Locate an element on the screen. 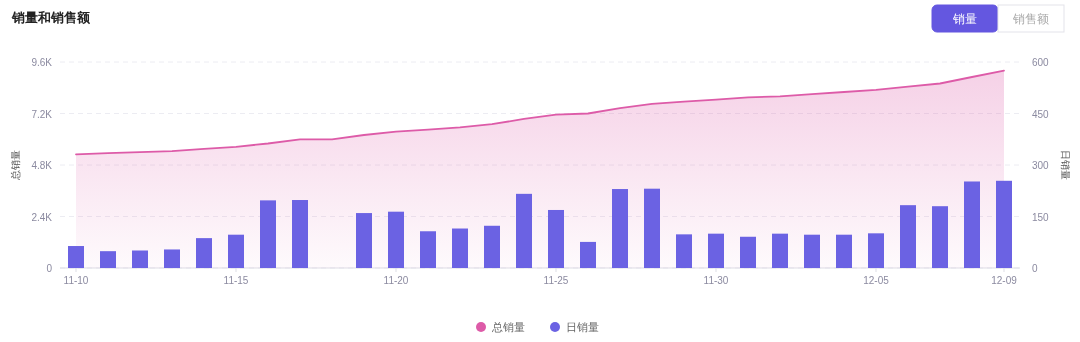 The height and width of the screenshot is (342, 1080). chart-title: 销量和销售额 is located at coordinates (51, 17).